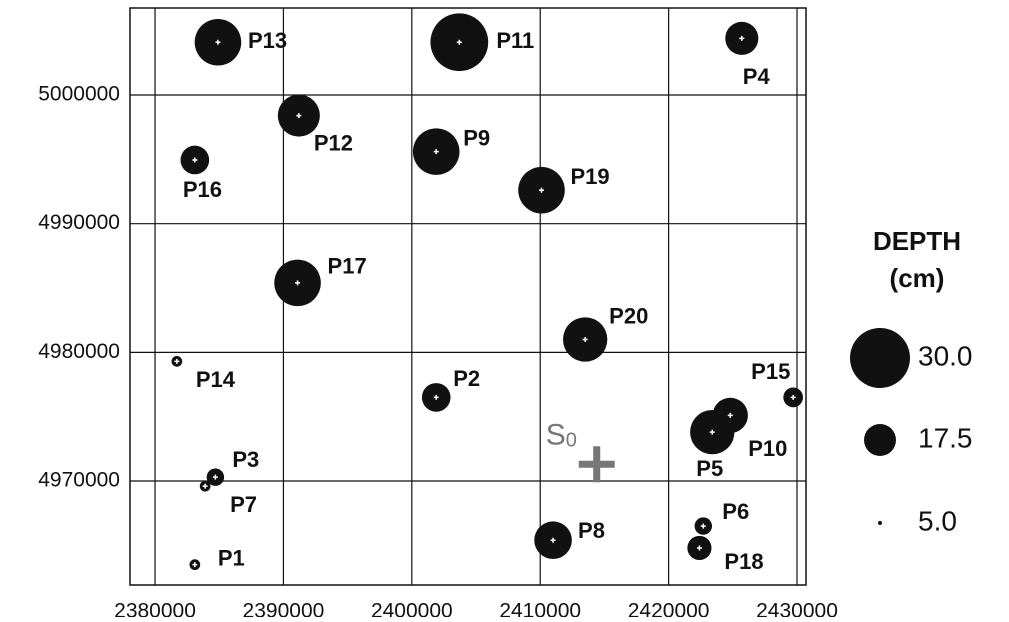 The width and height of the screenshot is (1009, 622). I want to click on source-label-main: S, so click(556, 434).